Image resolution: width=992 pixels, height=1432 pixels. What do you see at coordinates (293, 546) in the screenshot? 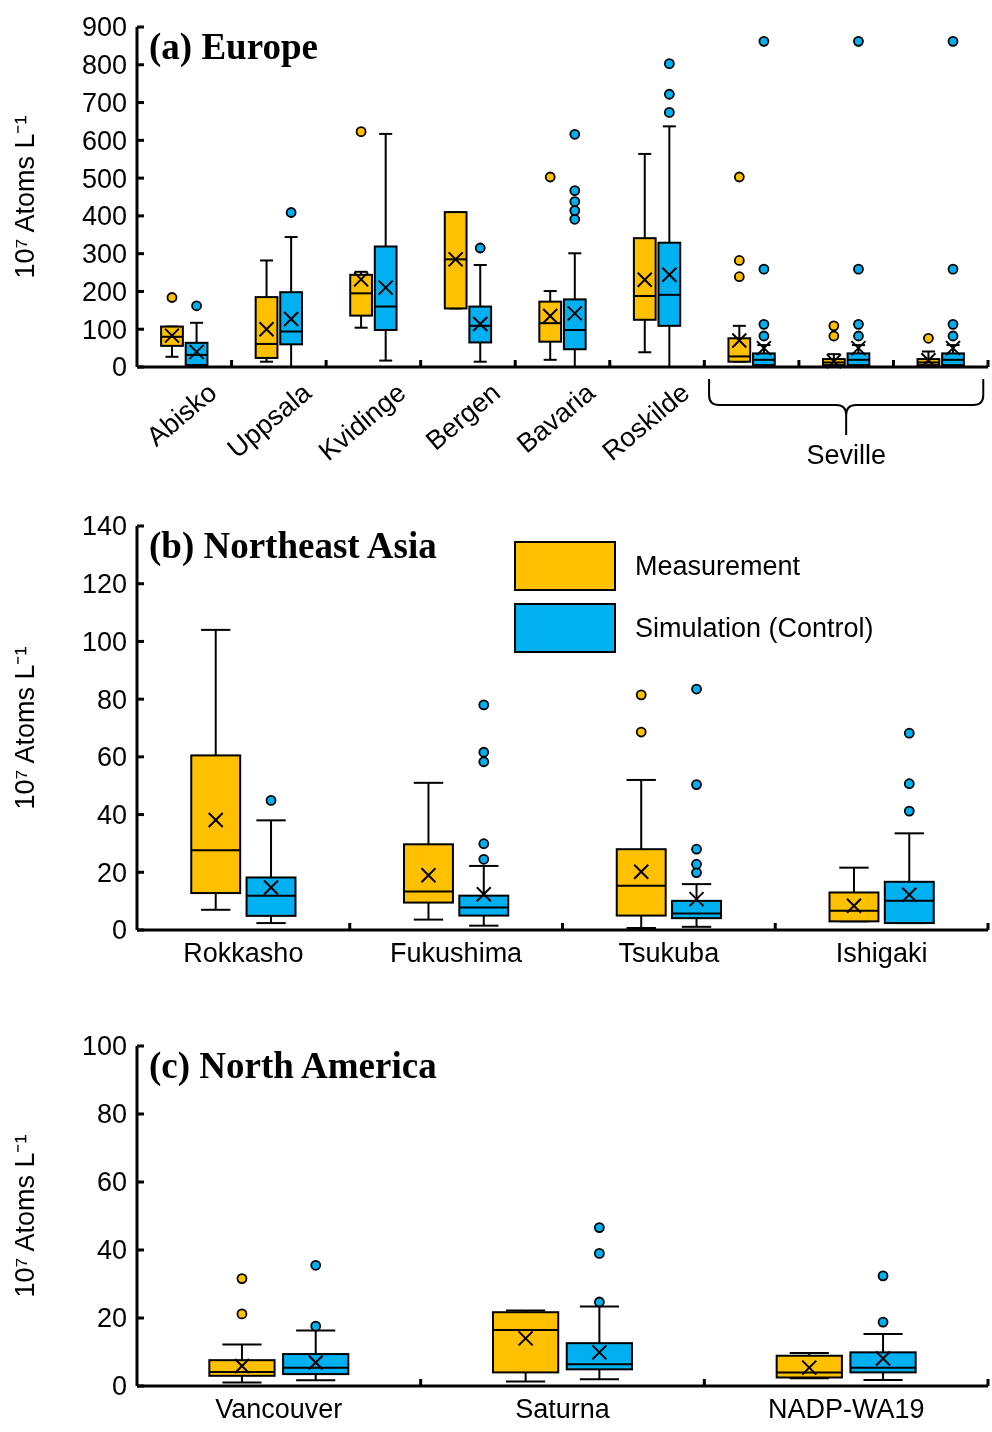
I see `chart-title: (b) Northeast Asia` at bounding box center [293, 546].